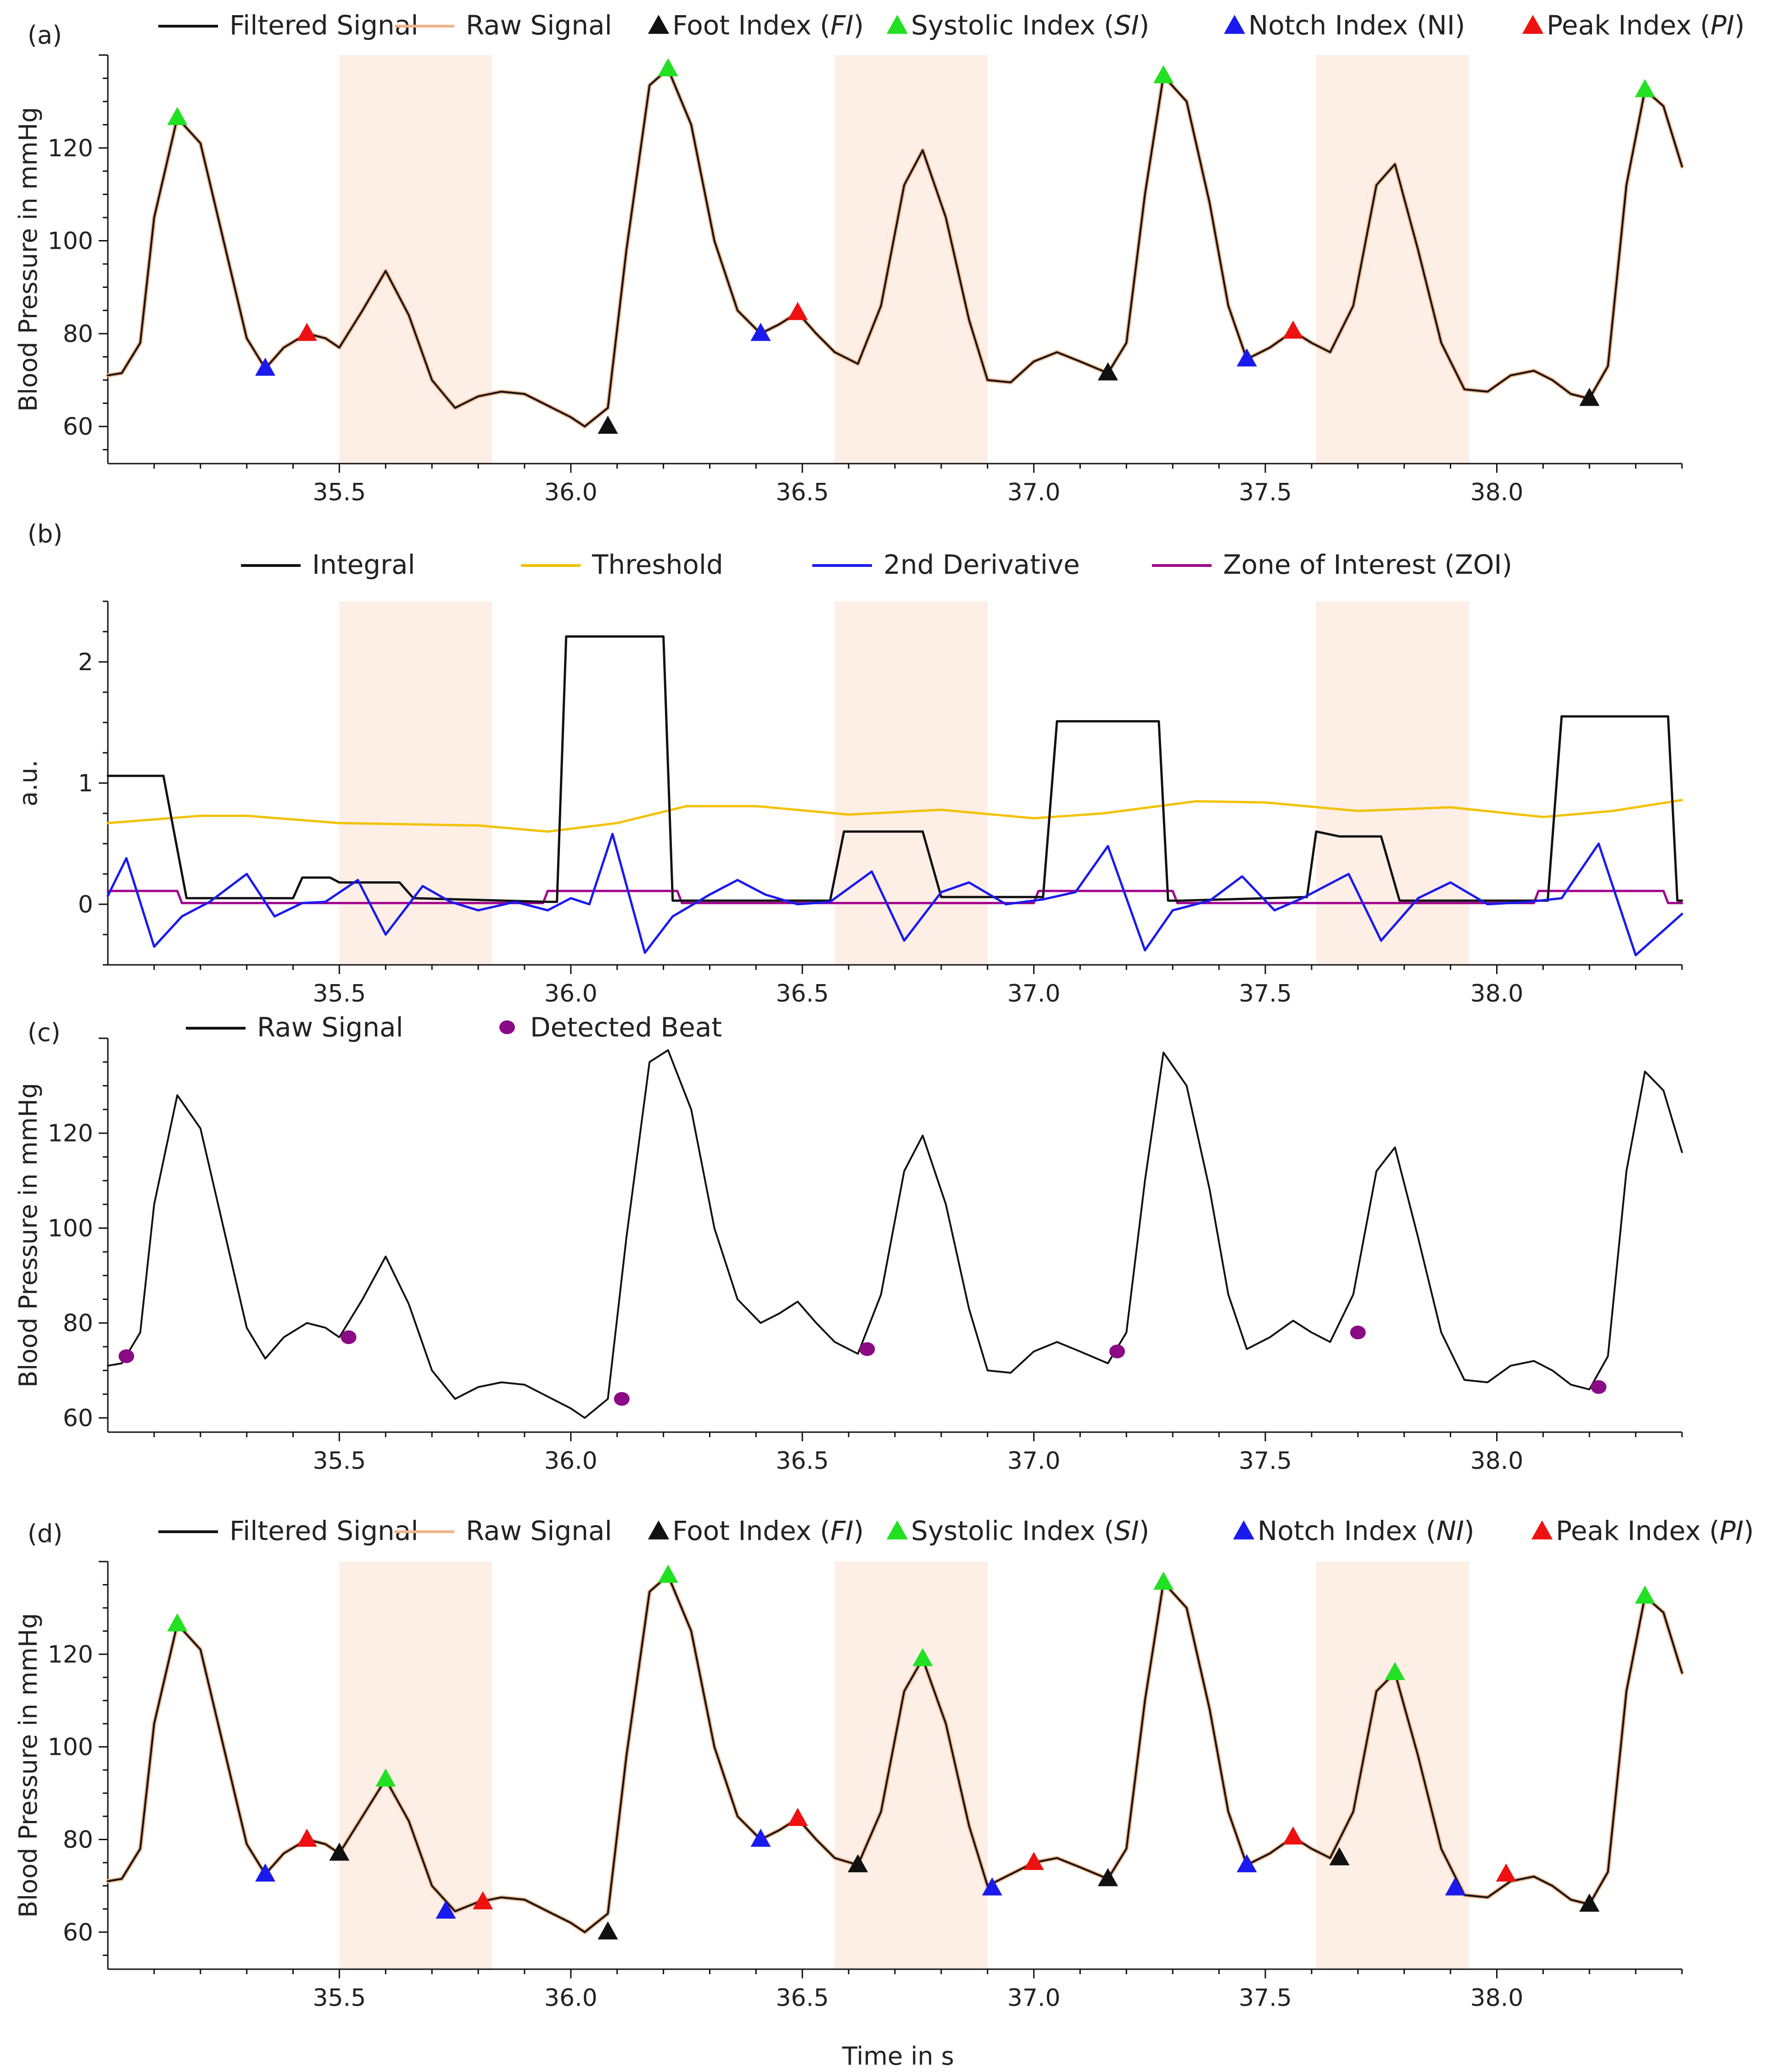 The image size is (1777, 2072). What do you see at coordinates (1367, 564) in the screenshot?
I see `legend-label: Zone of Interest (ZOI)` at bounding box center [1367, 564].